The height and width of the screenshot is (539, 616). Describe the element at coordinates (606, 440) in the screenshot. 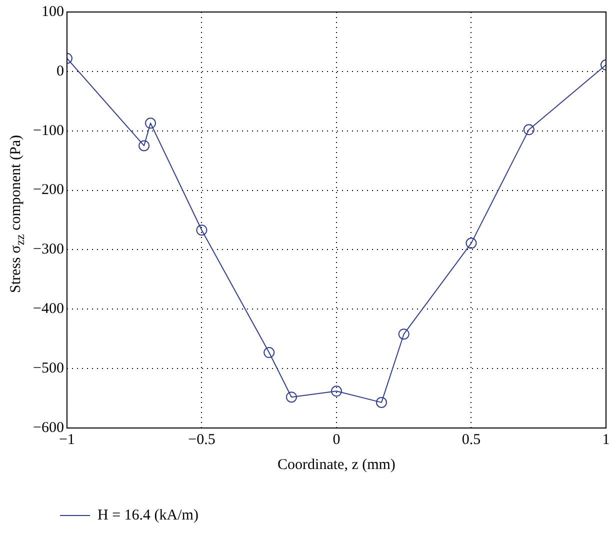

I see `x-tick-label: 1` at that location.